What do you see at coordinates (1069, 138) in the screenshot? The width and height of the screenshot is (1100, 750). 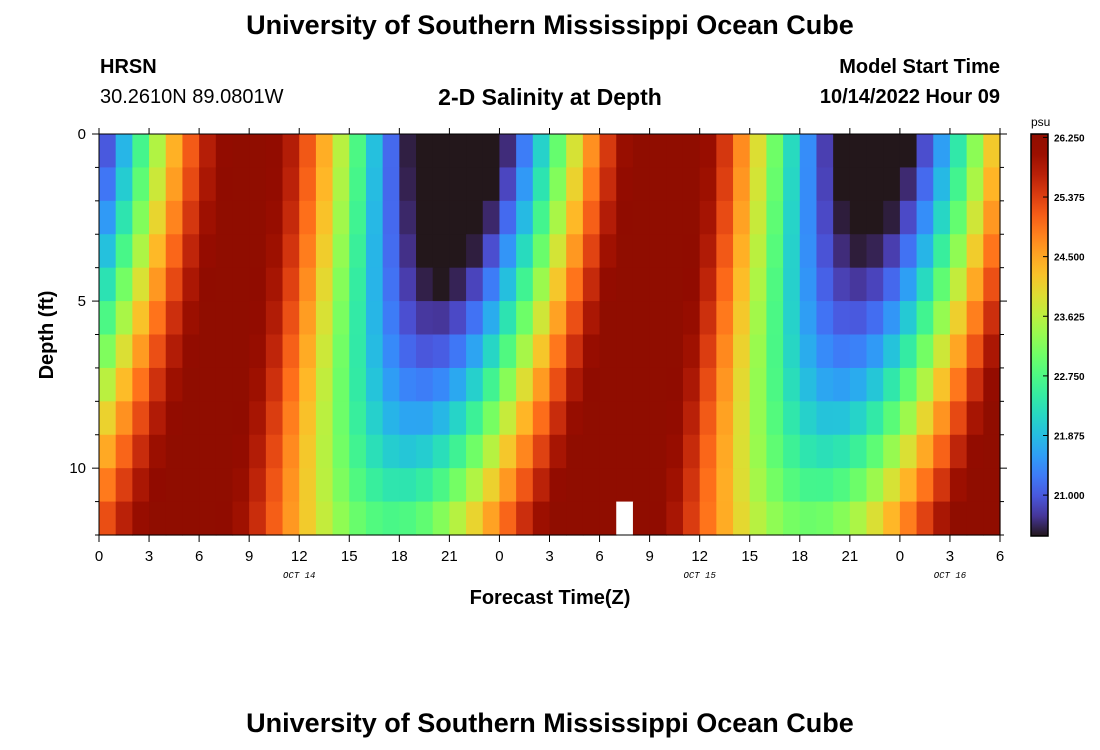 I see `colorbar-tick-label: 26.250` at bounding box center [1069, 138].